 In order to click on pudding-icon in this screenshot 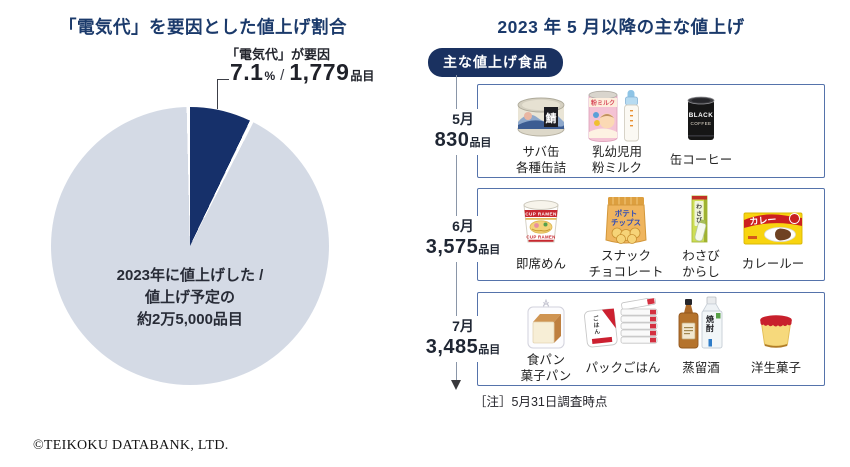, I will do `click(776, 331)`.